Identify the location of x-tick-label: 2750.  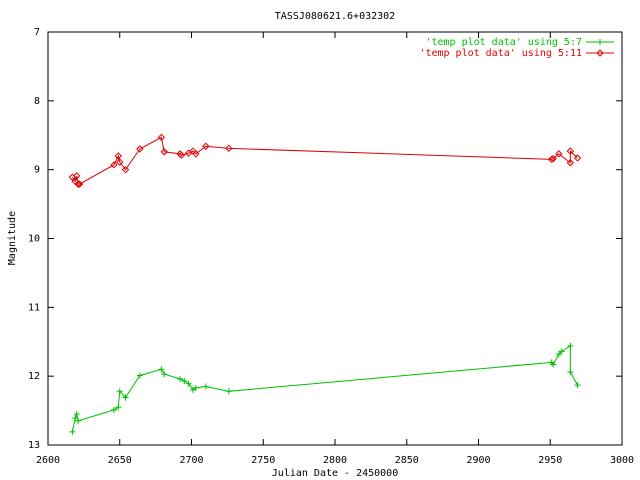
(263, 460).